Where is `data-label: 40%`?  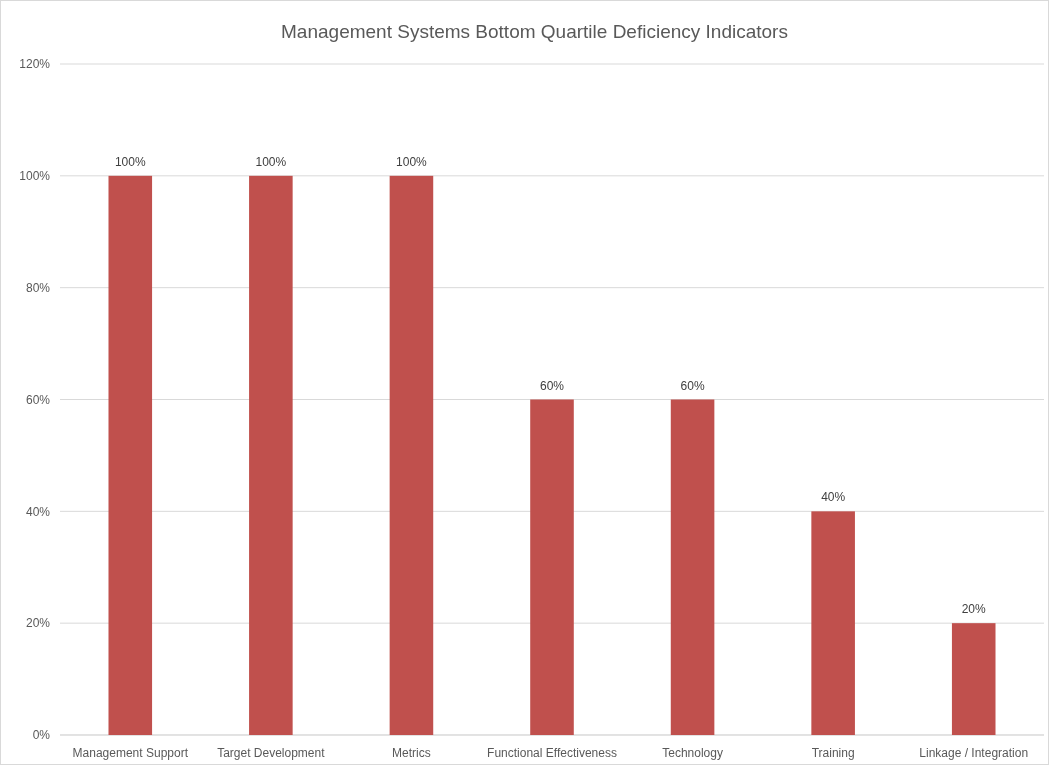
data-label: 40% is located at coordinates (833, 497).